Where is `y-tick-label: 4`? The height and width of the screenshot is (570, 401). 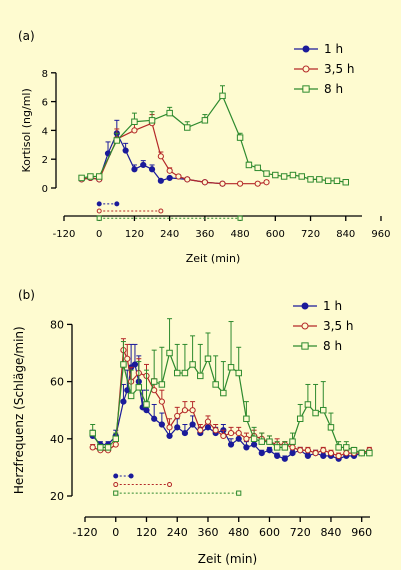
y-tick-label: 4 is located at coordinates (45, 131).